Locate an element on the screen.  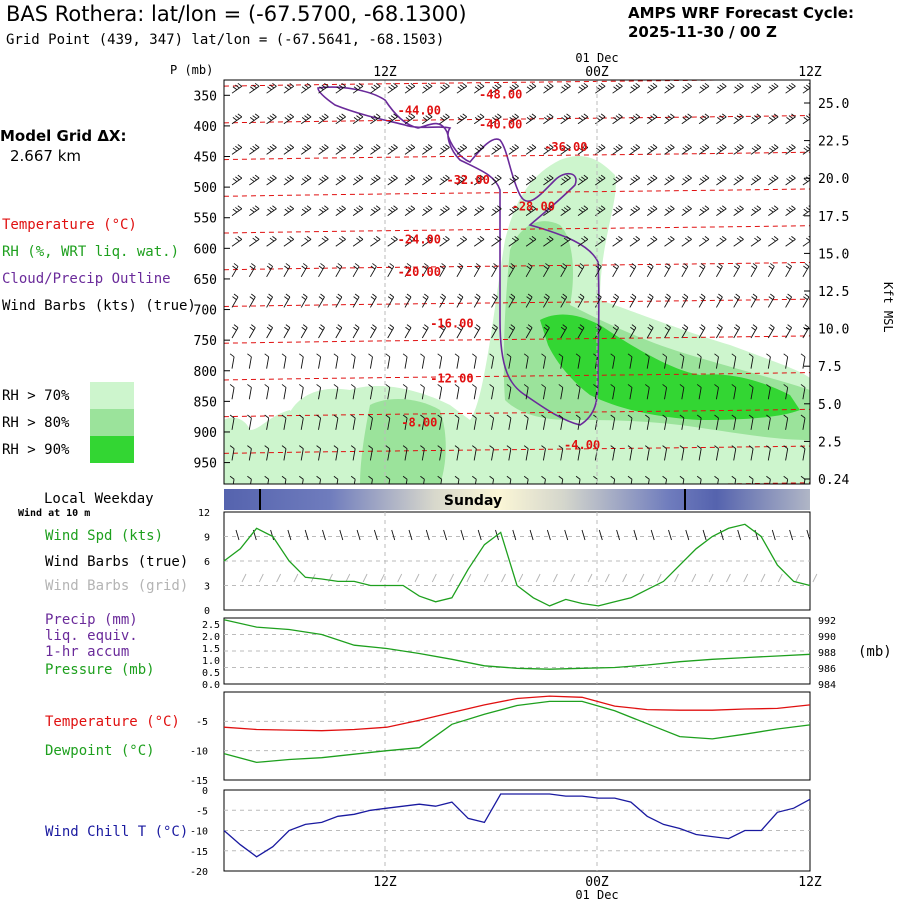
temp-panel is located at coordinates (517, 736).